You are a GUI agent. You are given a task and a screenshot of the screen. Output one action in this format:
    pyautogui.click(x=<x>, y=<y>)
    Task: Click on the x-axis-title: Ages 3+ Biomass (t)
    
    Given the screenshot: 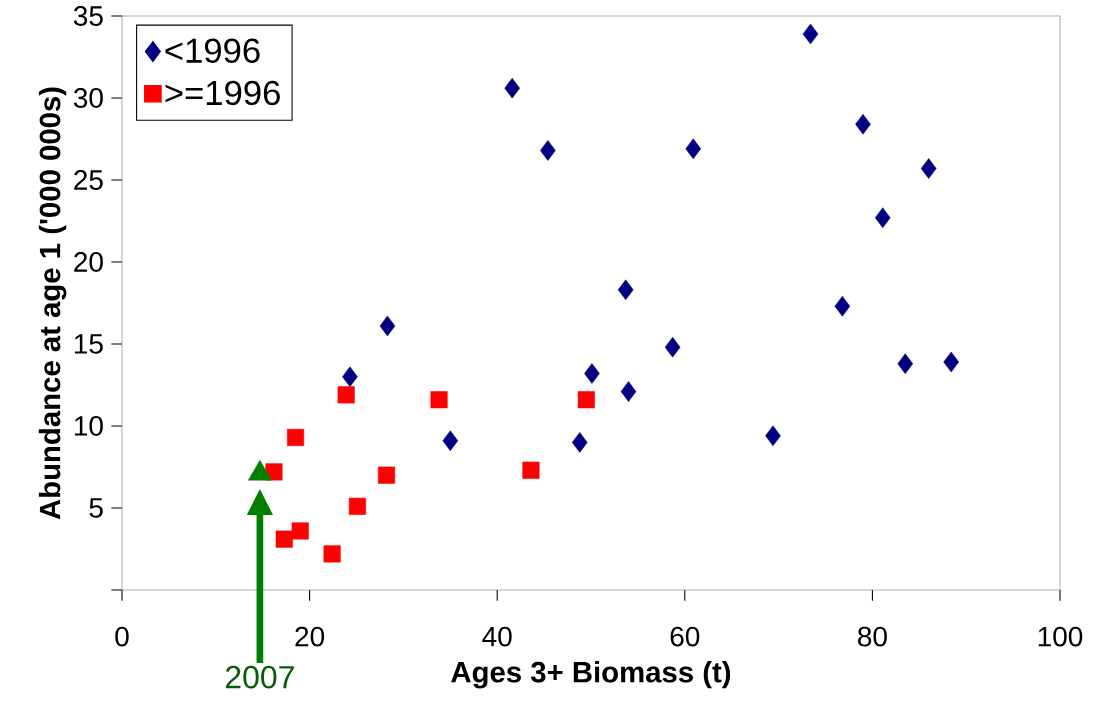 What is the action you would take?
    pyautogui.click(x=591, y=675)
    